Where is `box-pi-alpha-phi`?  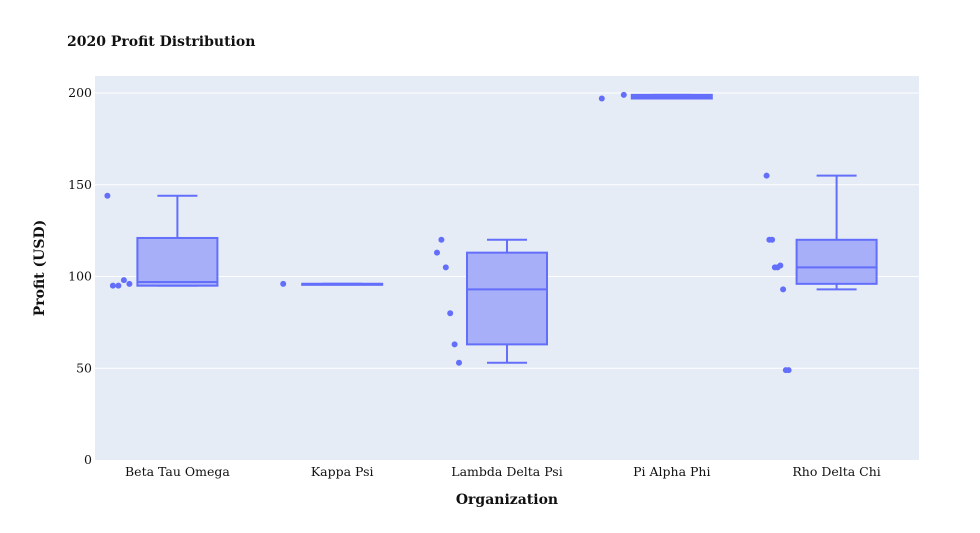
box-pi-alpha-phi is located at coordinates (671, 96).